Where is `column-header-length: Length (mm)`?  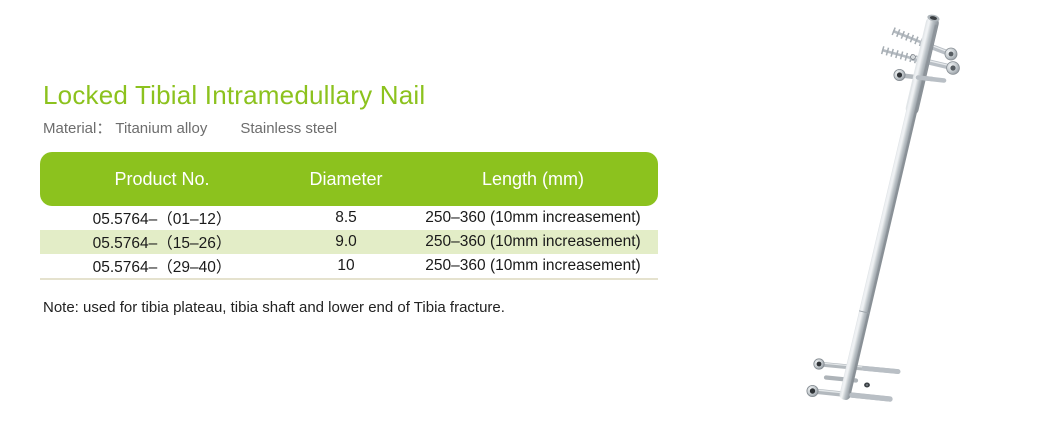
column-header-length: Length (mm) is located at coordinates (533, 178).